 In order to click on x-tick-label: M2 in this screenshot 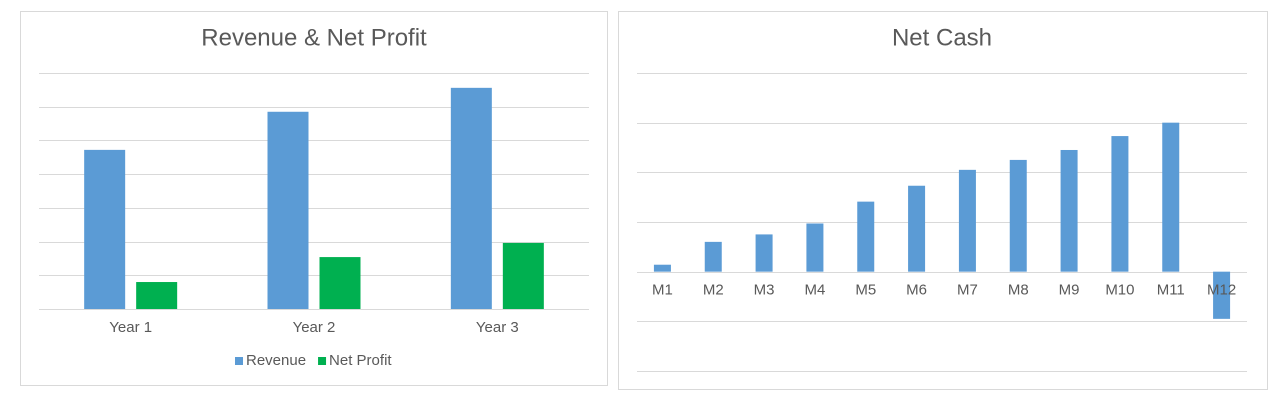, I will do `click(713, 290)`.